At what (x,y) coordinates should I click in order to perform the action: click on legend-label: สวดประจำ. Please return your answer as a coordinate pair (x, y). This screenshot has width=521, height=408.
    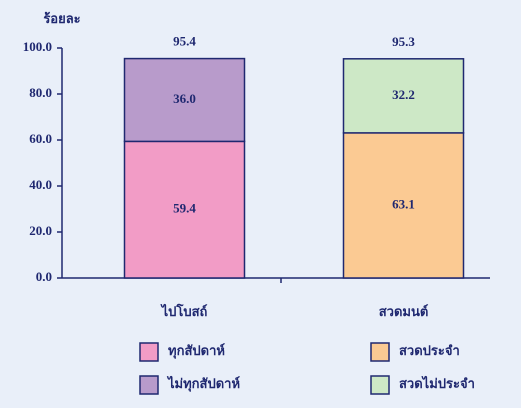
    Looking at the image, I should click on (429, 350).